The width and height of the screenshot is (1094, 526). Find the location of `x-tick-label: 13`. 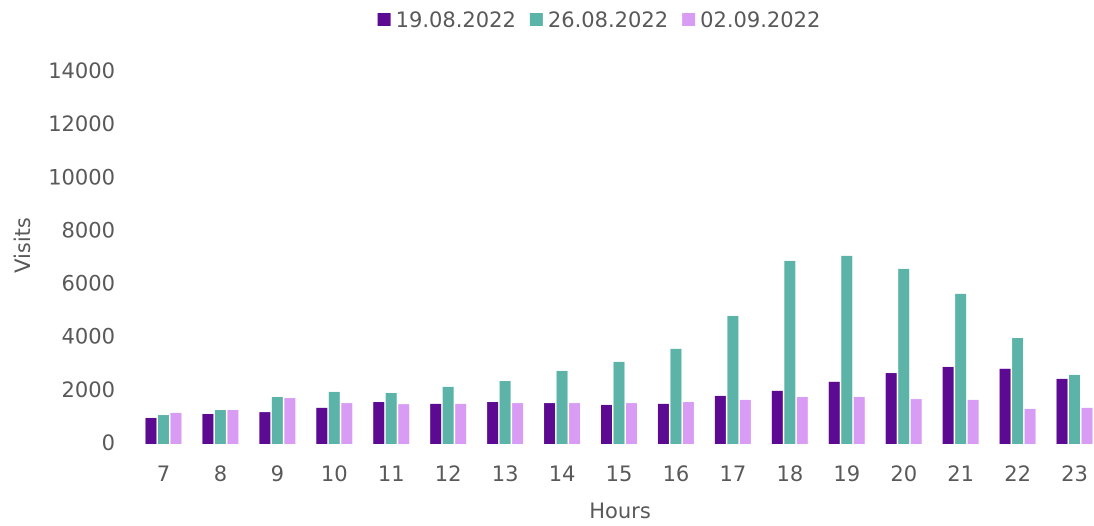

x-tick-label: 13 is located at coordinates (505, 474).